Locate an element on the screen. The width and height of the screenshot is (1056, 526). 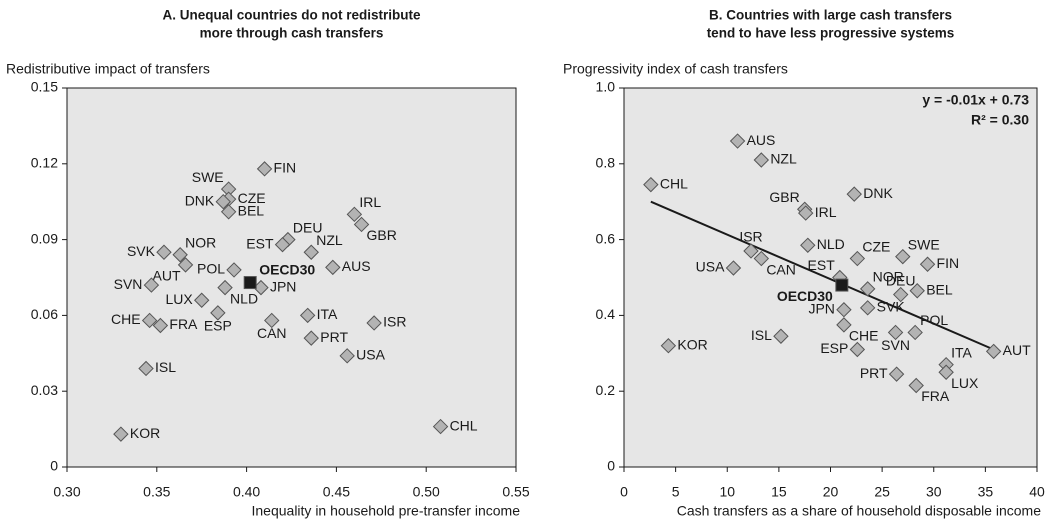
point-label: DEU is located at coordinates (901, 280).